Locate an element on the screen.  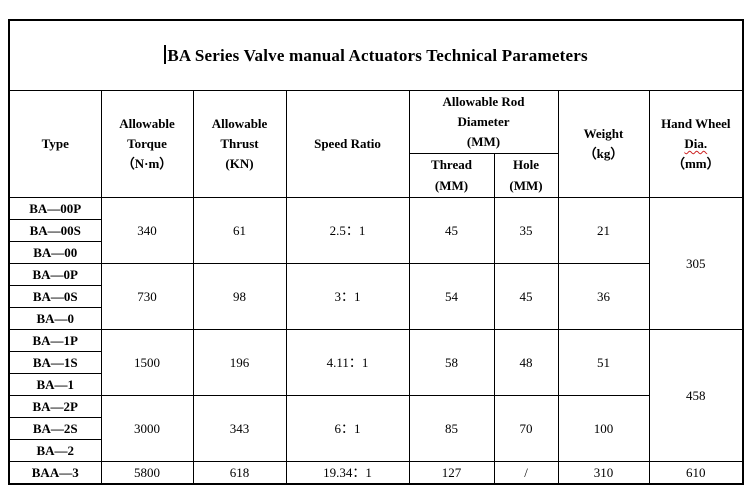
weight-cell: 51 is located at coordinates (603, 362).